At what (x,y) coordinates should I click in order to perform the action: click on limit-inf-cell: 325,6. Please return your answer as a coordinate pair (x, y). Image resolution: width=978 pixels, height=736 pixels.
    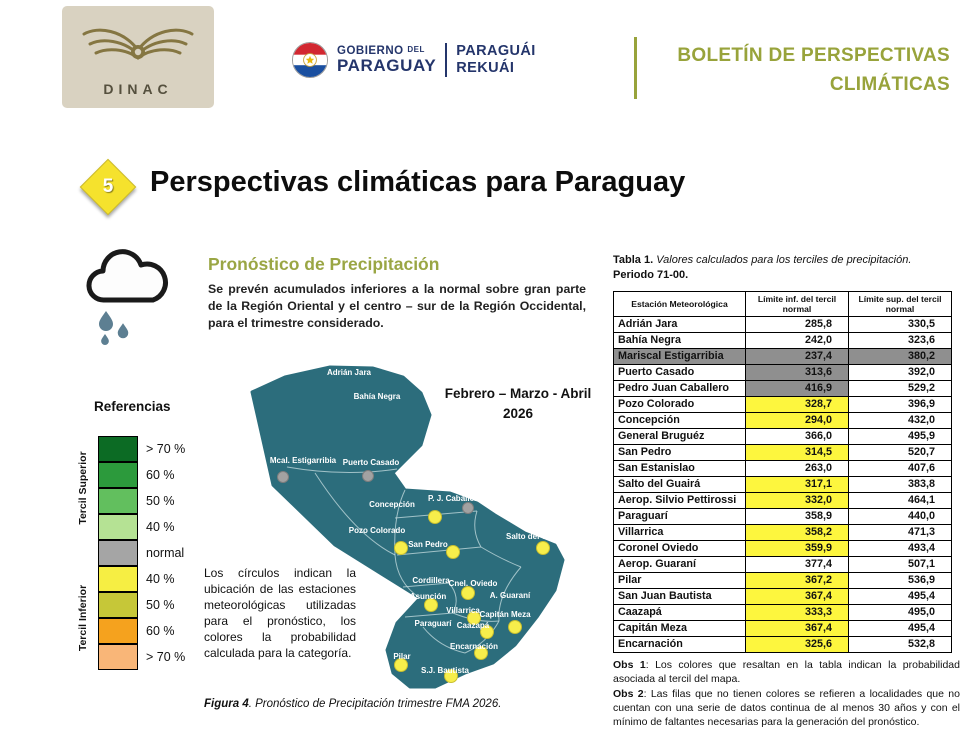
    Looking at the image, I should click on (797, 644).